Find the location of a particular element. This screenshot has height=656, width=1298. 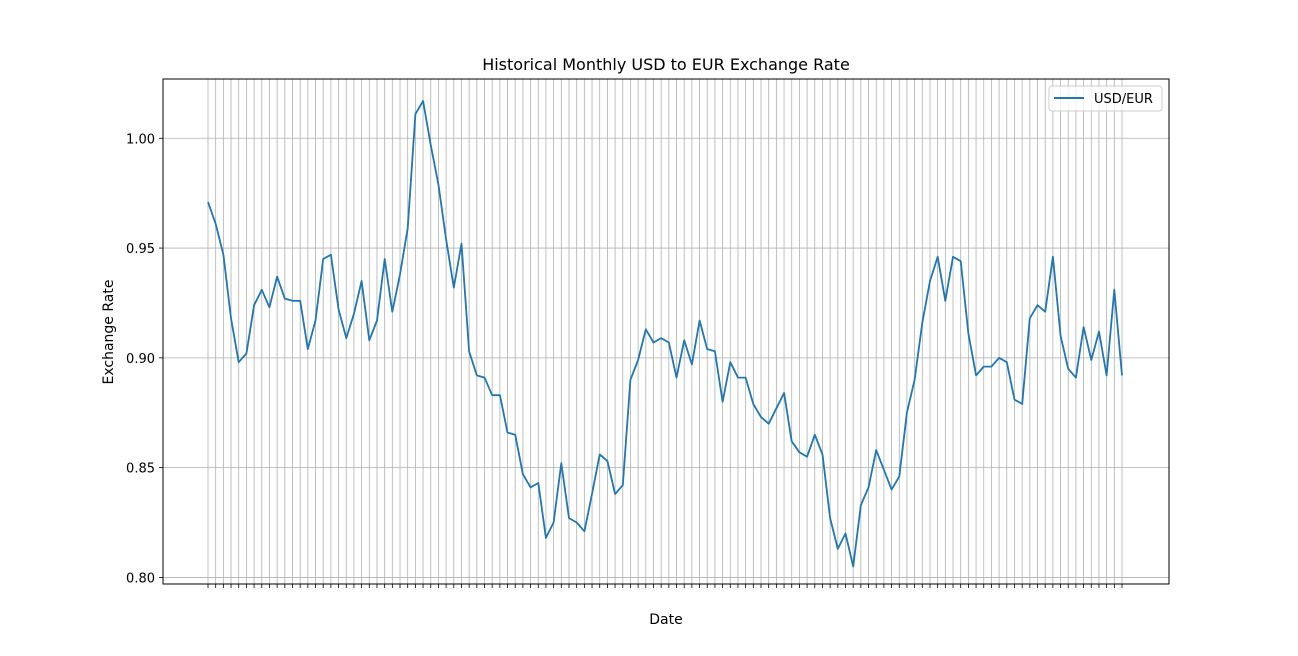

y-axis-title: Exchange Rate is located at coordinates (109, 332).